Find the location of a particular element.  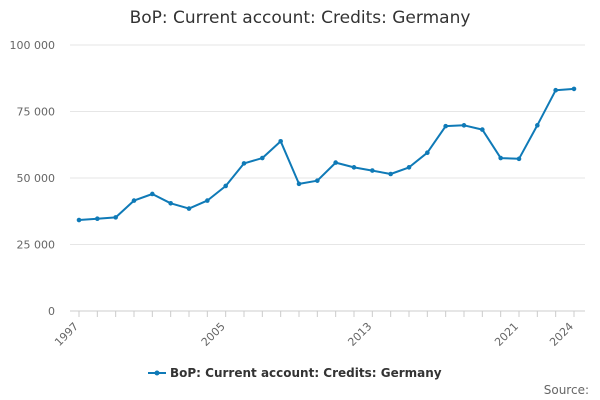

source-label: Source: is located at coordinates (566, 390).